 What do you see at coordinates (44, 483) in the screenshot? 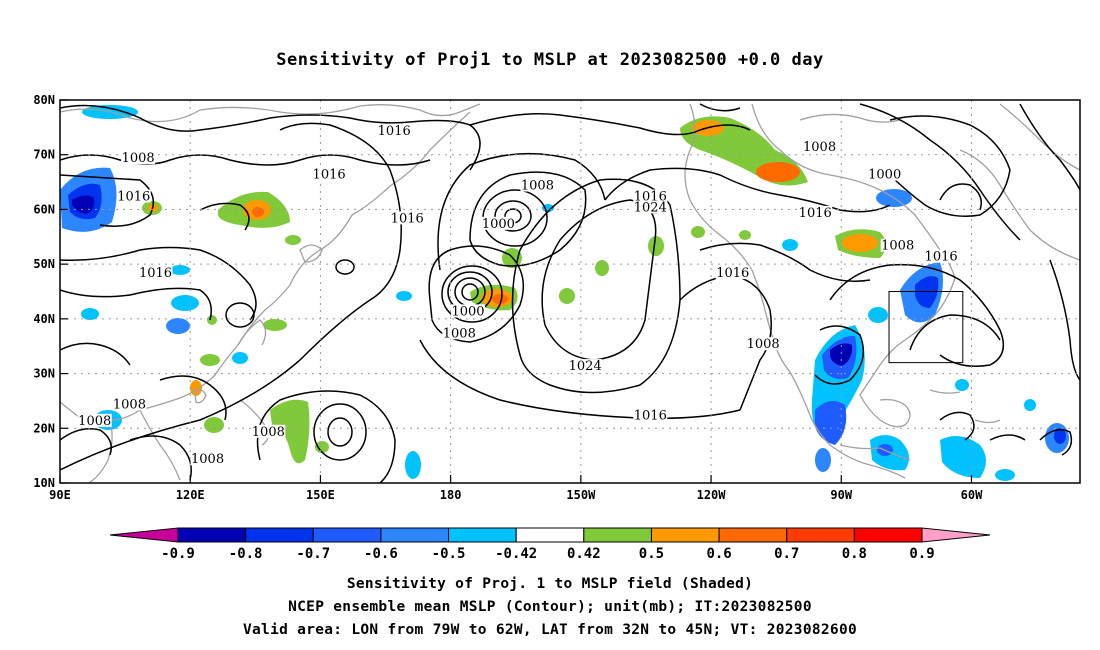
I see `lat-label: 10N` at bounding box center [44, 483].